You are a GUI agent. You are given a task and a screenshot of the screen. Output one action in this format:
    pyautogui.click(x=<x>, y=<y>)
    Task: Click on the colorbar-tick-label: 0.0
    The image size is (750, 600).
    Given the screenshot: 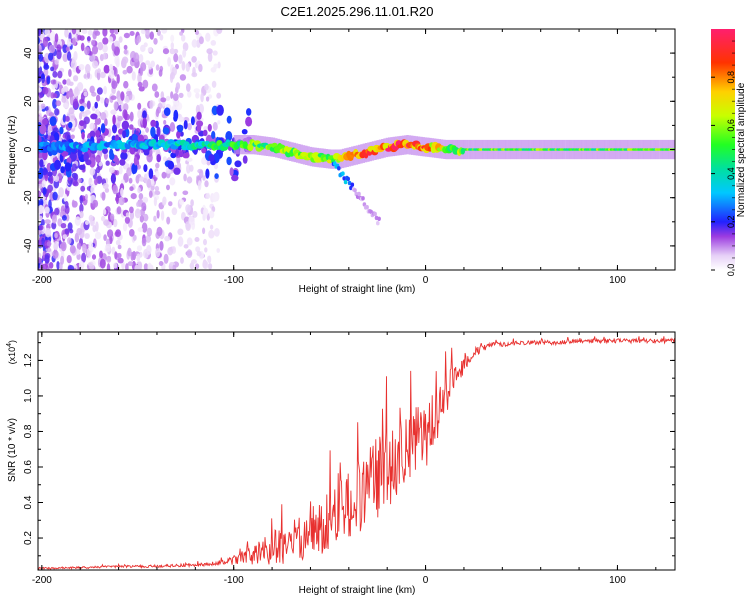 What is the action you would take?
    pyautogui.click(x=731, y=270)
    